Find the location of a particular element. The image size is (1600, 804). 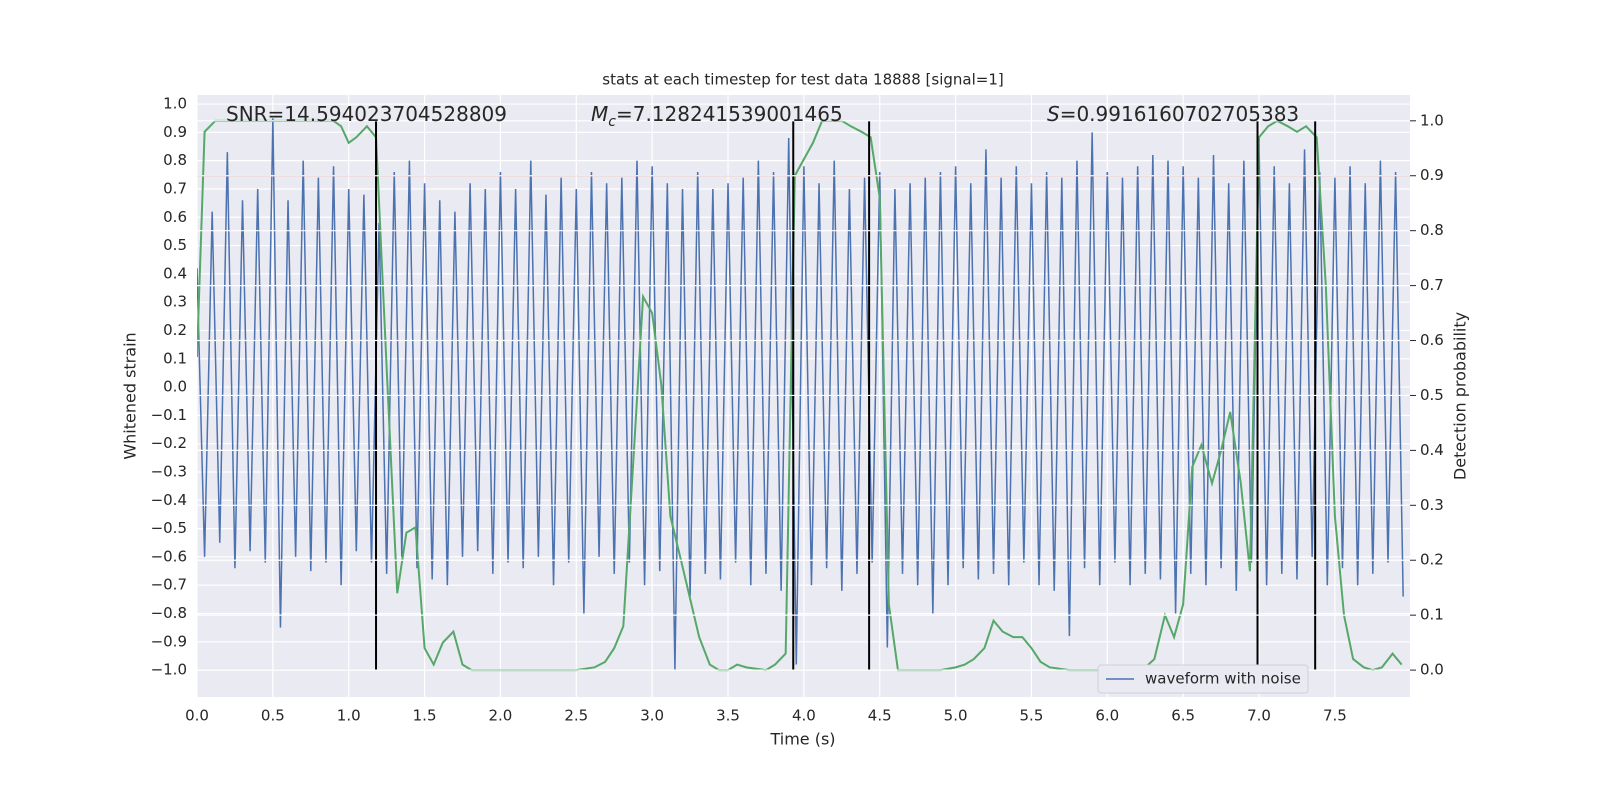

y-tick-label: 0.2 is located at coordinates (175, 330).